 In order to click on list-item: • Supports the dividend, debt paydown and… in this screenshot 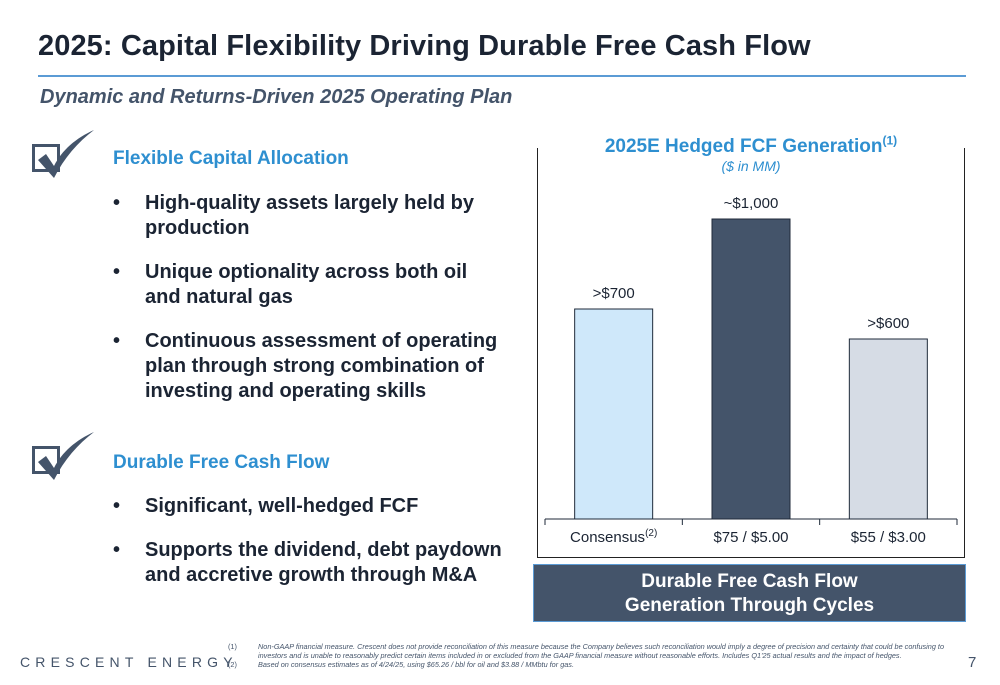, I will do `click(307, 562)`.